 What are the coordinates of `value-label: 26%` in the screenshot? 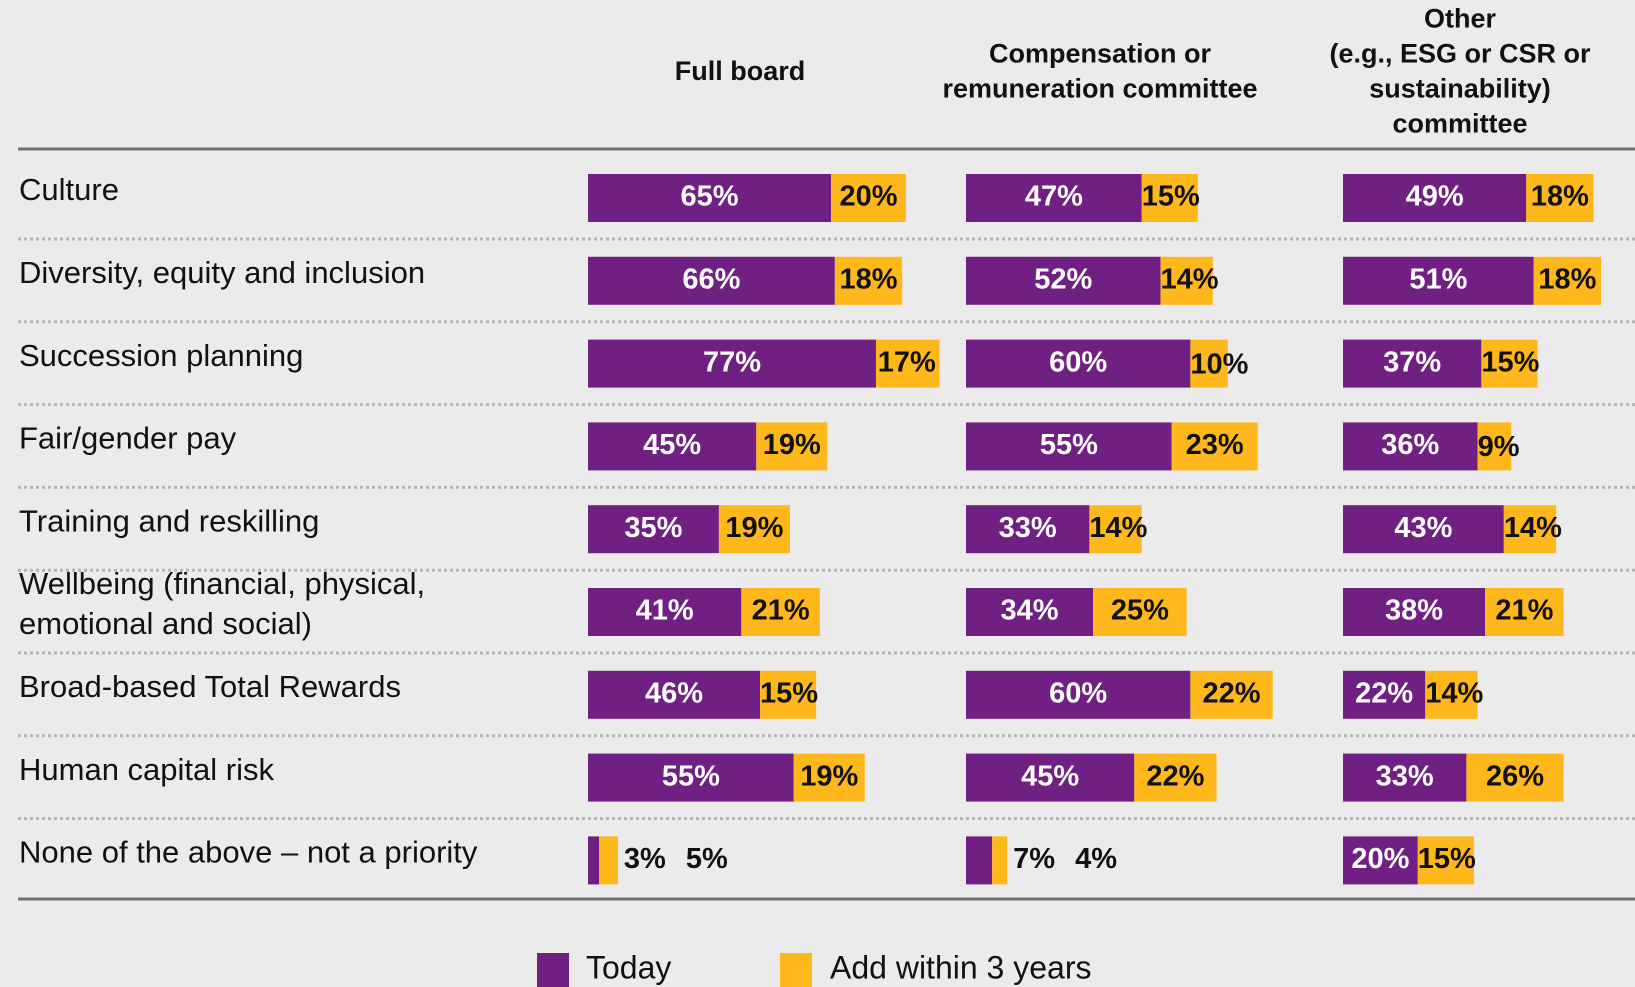 It's located at (1515, 776).